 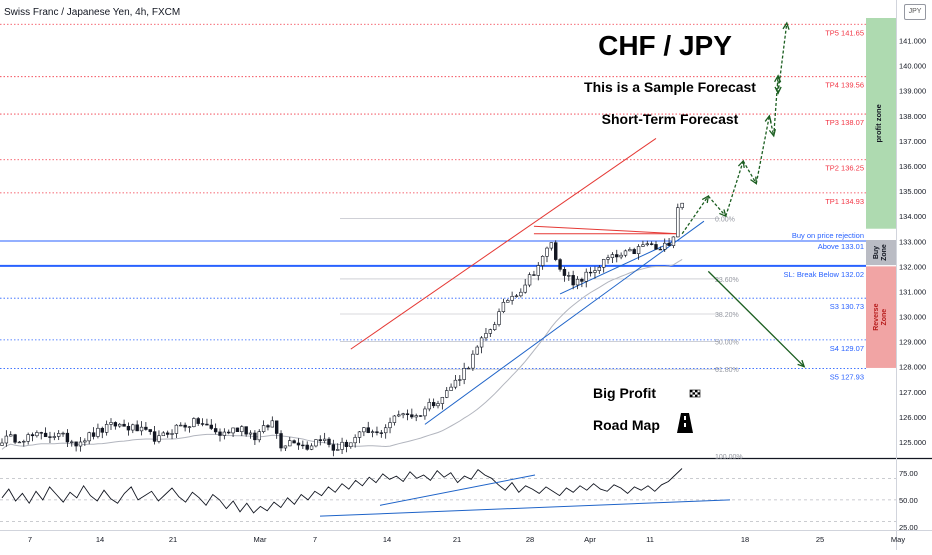 What do you see at coordinates (881, 317) in the screenshot?
I see `reverse-zone` at bounding box center [881, 317].